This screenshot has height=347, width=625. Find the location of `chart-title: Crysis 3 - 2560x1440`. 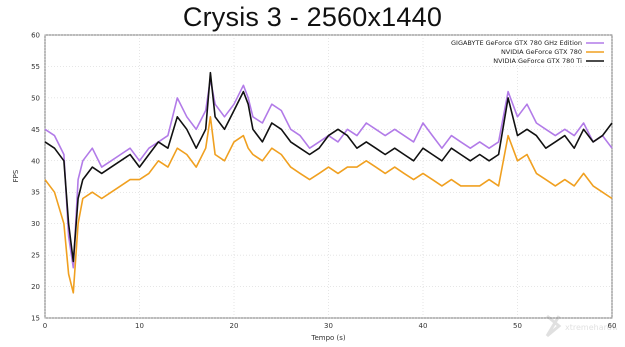

chart-title: Crysis 3 - 2560x1440 is located at coordinates (312, 17).